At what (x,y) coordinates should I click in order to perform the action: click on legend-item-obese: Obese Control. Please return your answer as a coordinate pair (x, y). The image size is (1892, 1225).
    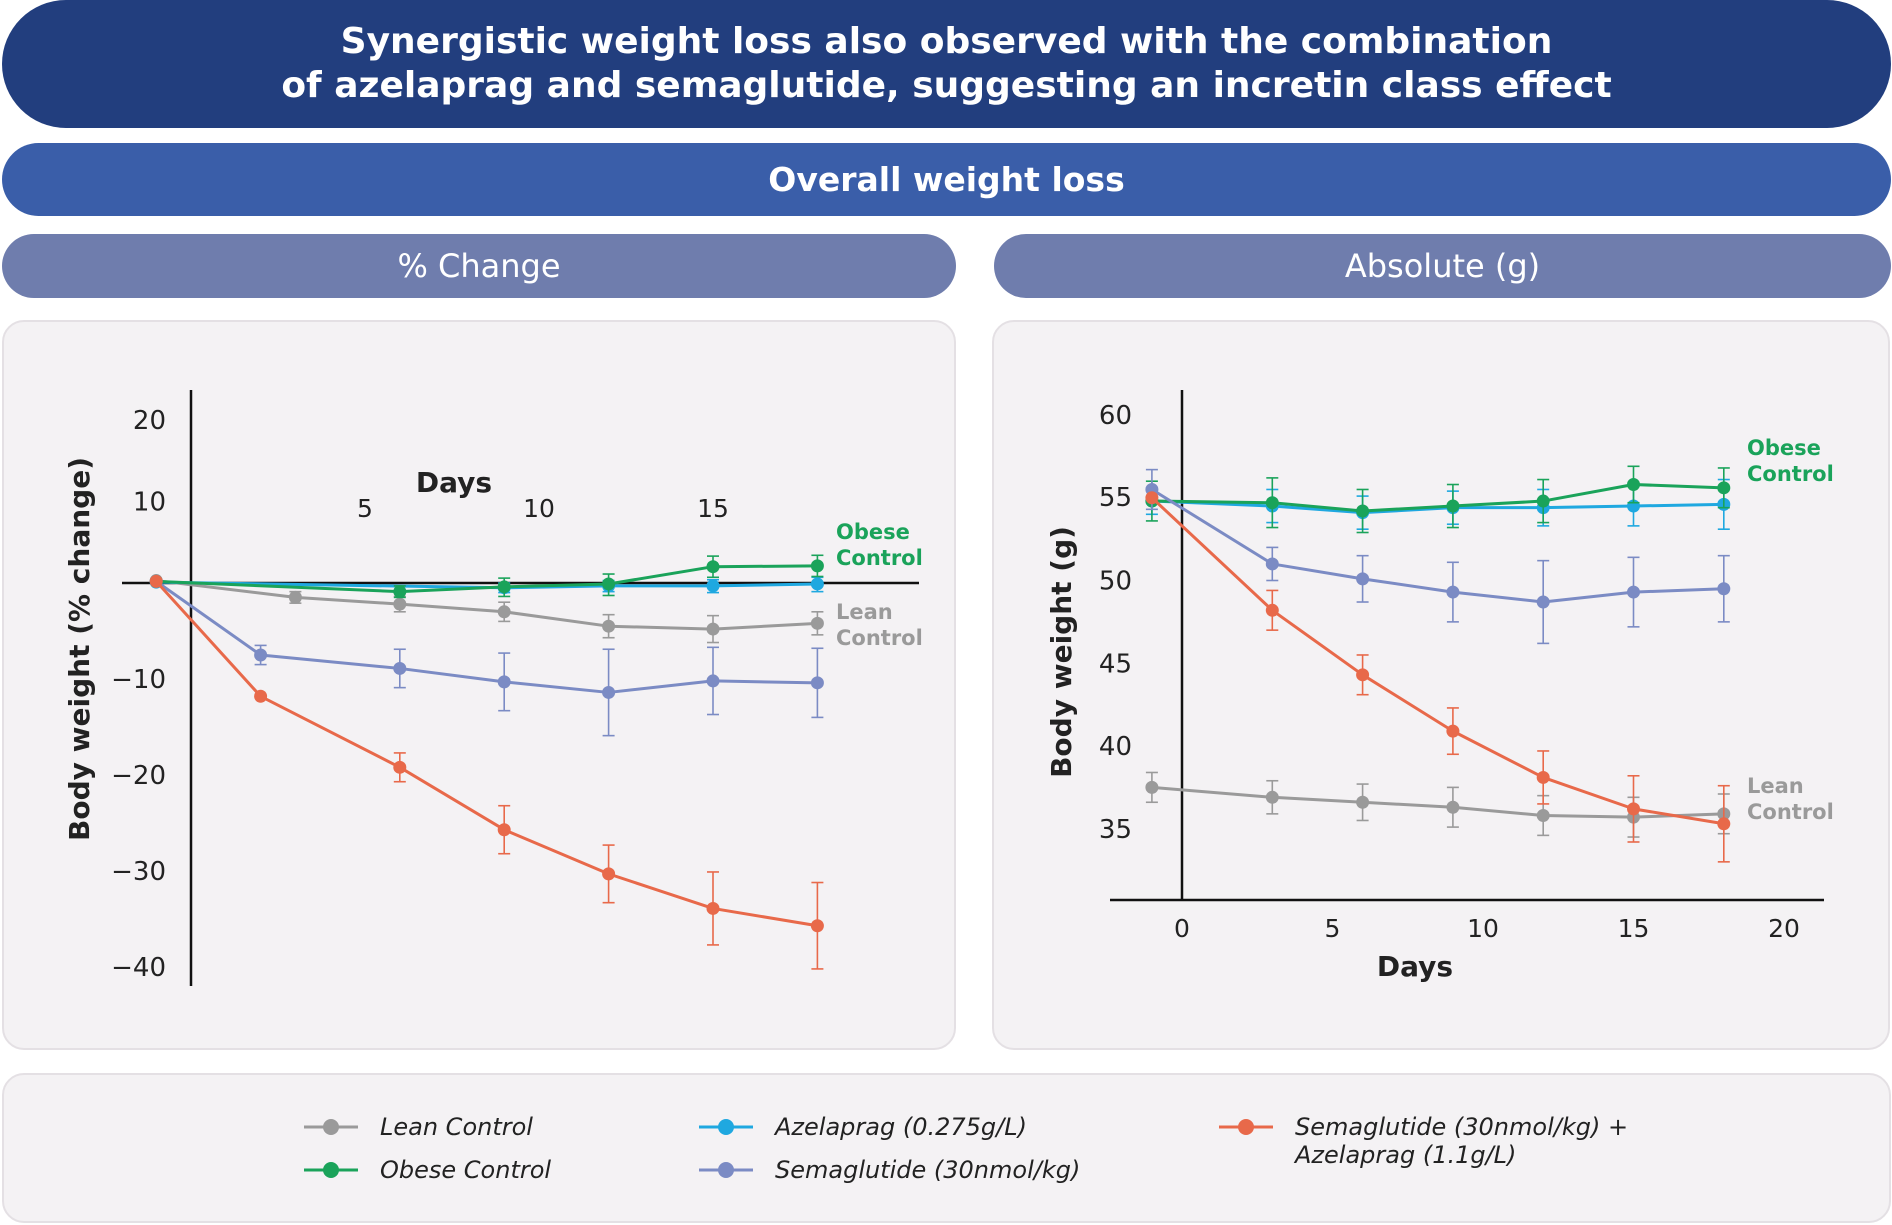
    Looking at the image, I should click on (427, 1170).